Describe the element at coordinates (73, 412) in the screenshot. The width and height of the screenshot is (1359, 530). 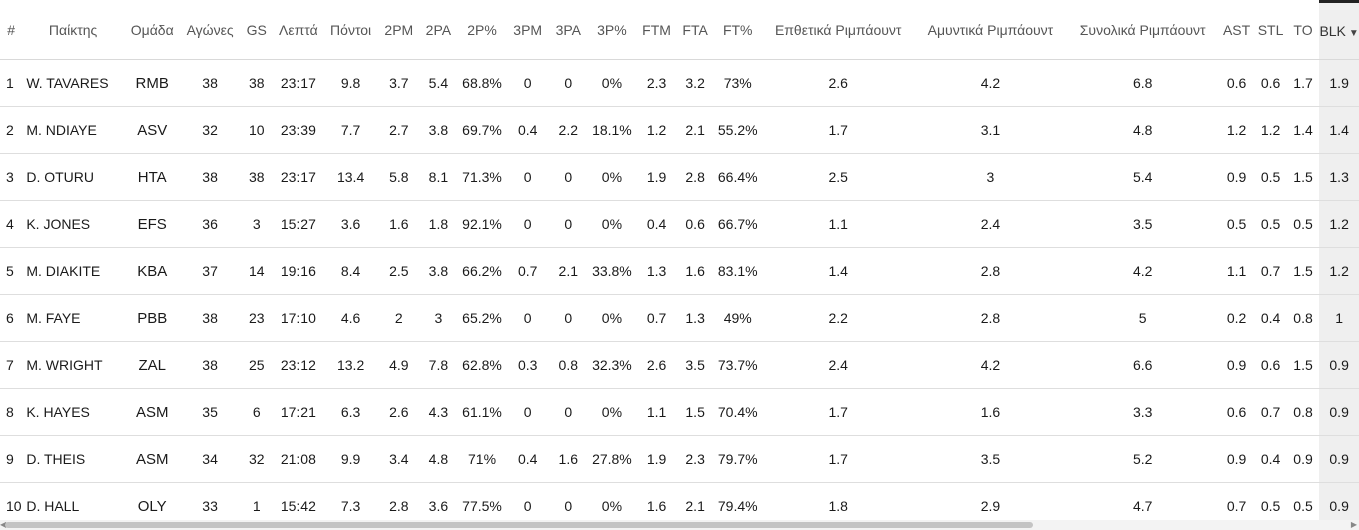
I see `player-name-cell: K. HAYES` at that location.